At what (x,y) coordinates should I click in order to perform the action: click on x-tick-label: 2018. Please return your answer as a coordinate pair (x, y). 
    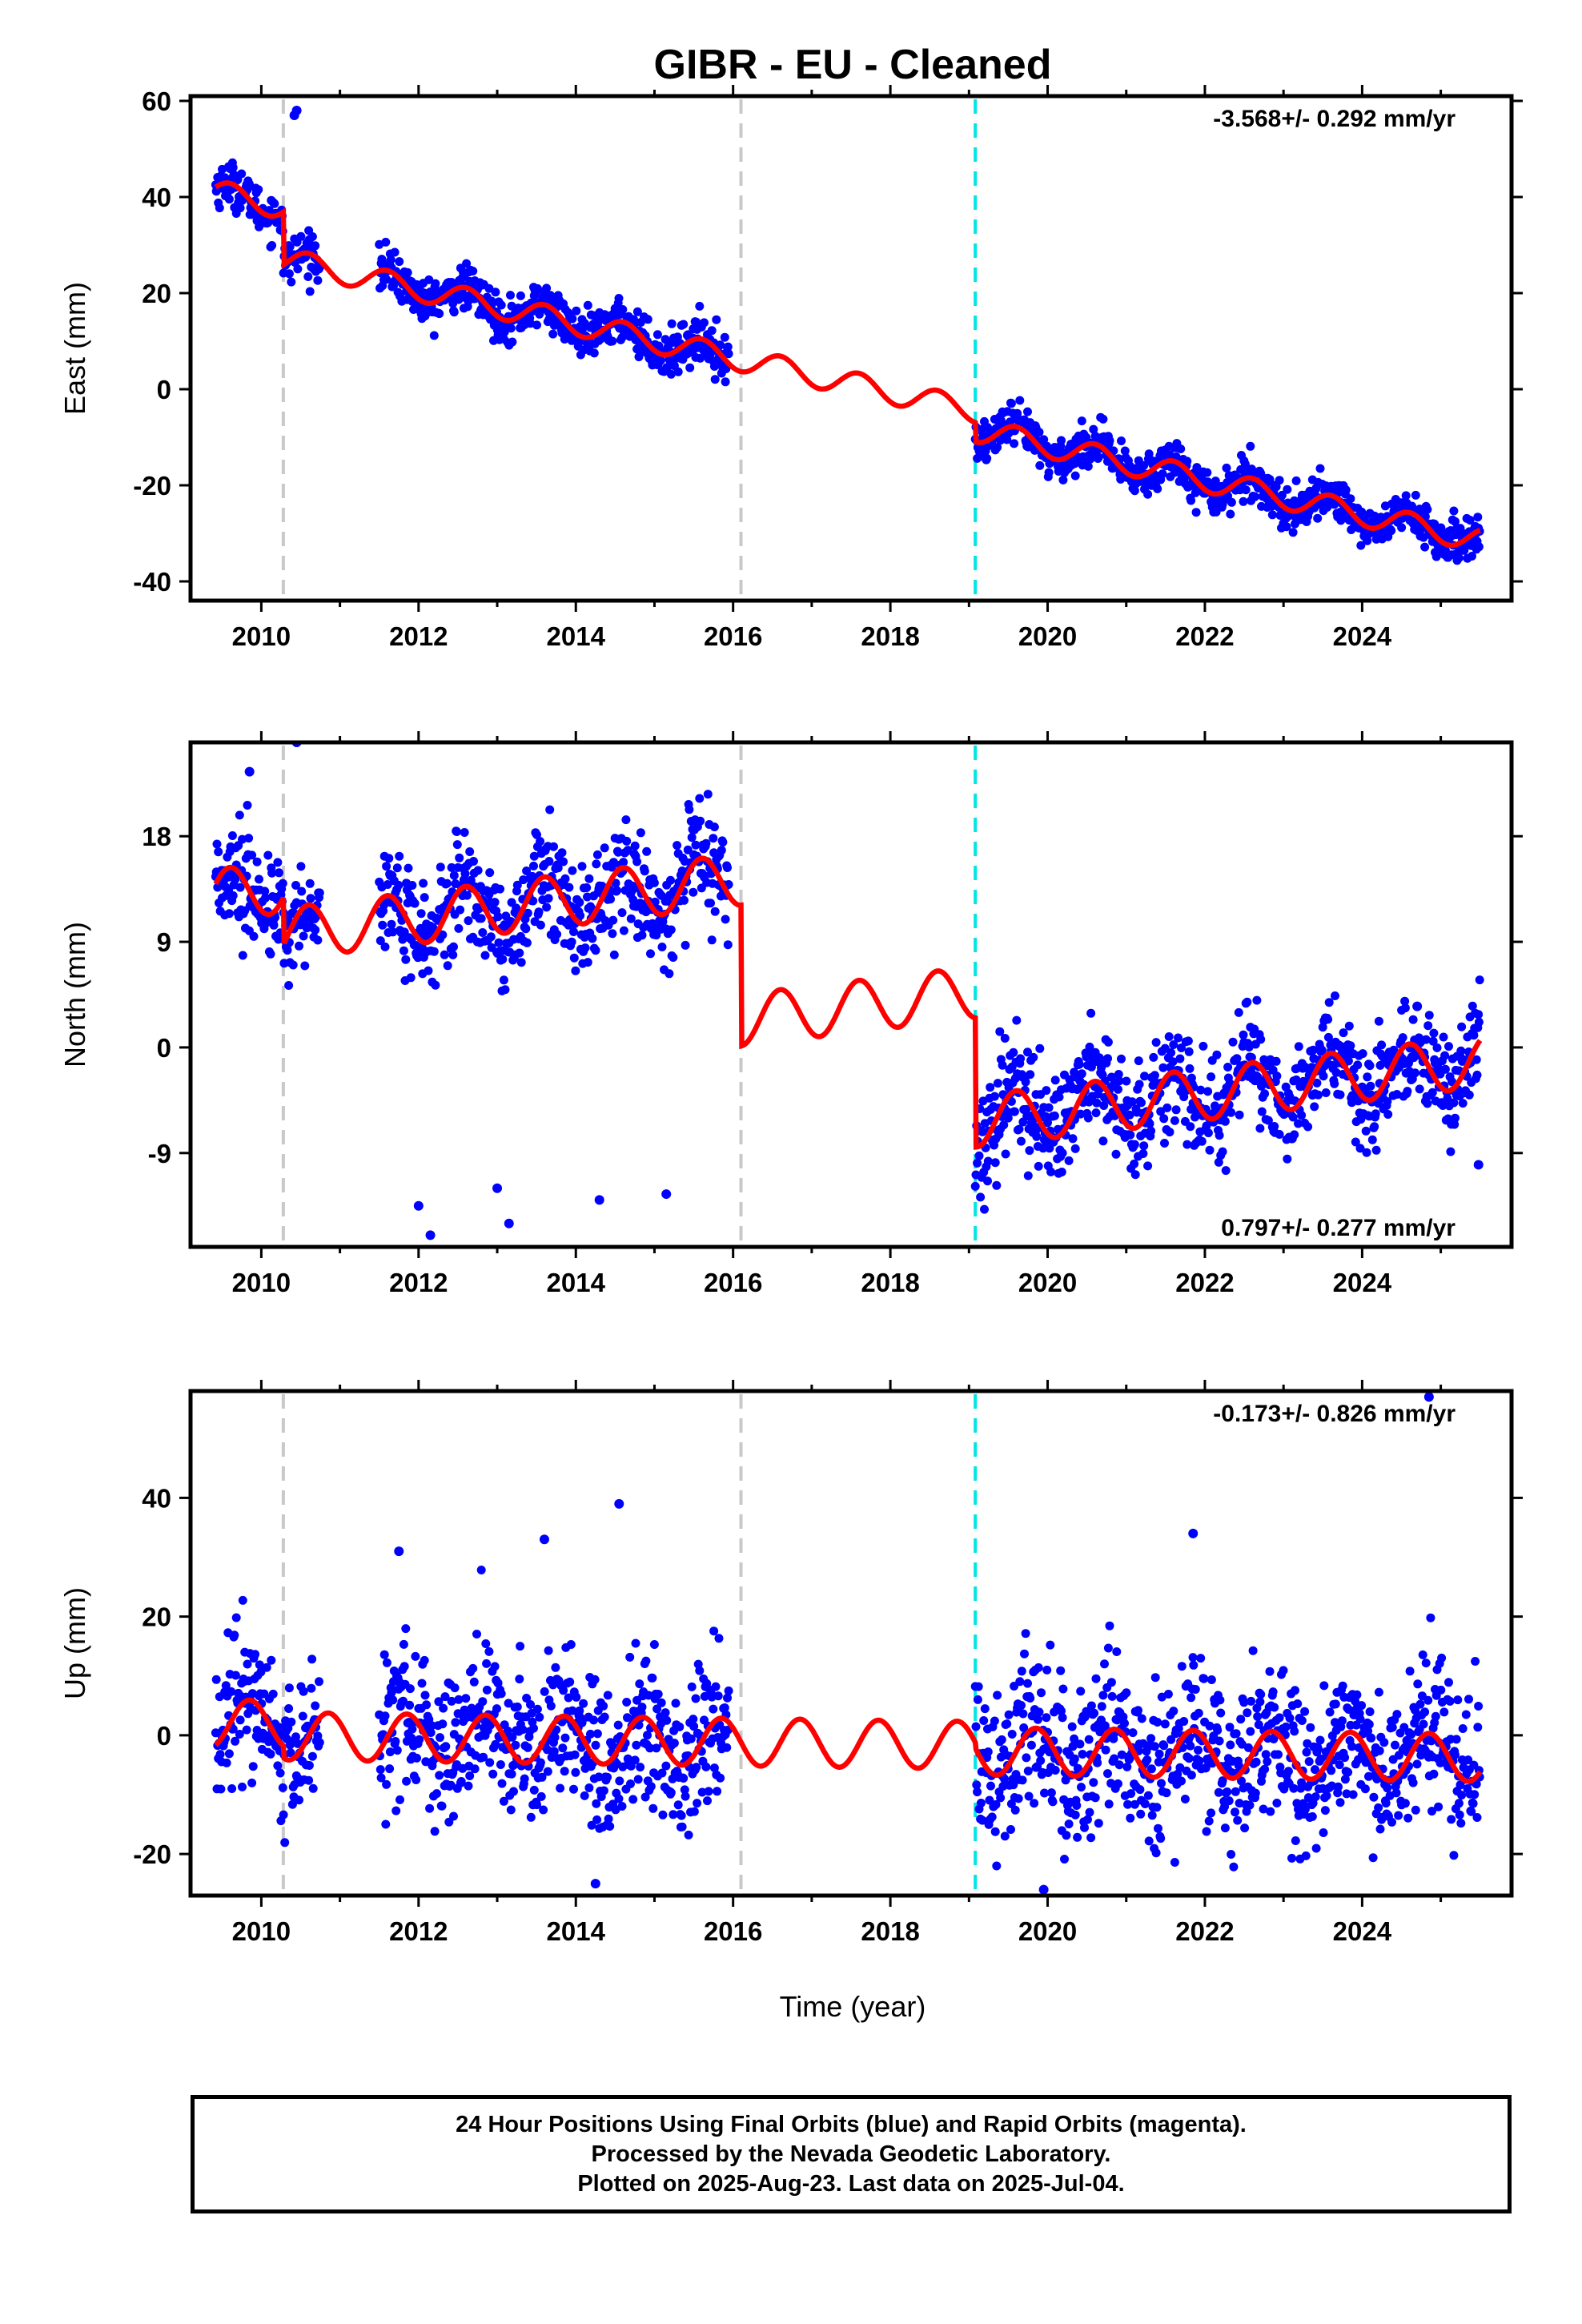
    Looking at the image, I should click on (890, 636).